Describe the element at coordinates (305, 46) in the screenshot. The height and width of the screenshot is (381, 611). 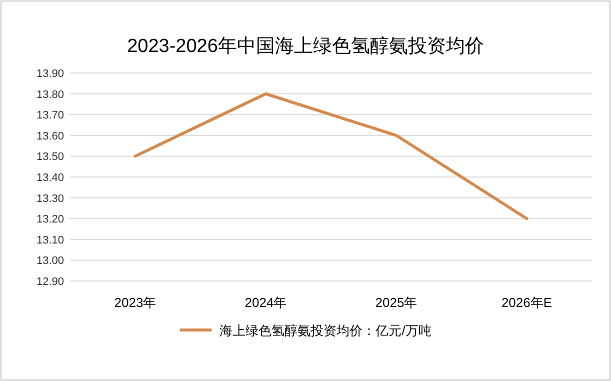
I see `chart-title: 2023-2026年中国海上绿色氢醇氨投资均价` at that location.